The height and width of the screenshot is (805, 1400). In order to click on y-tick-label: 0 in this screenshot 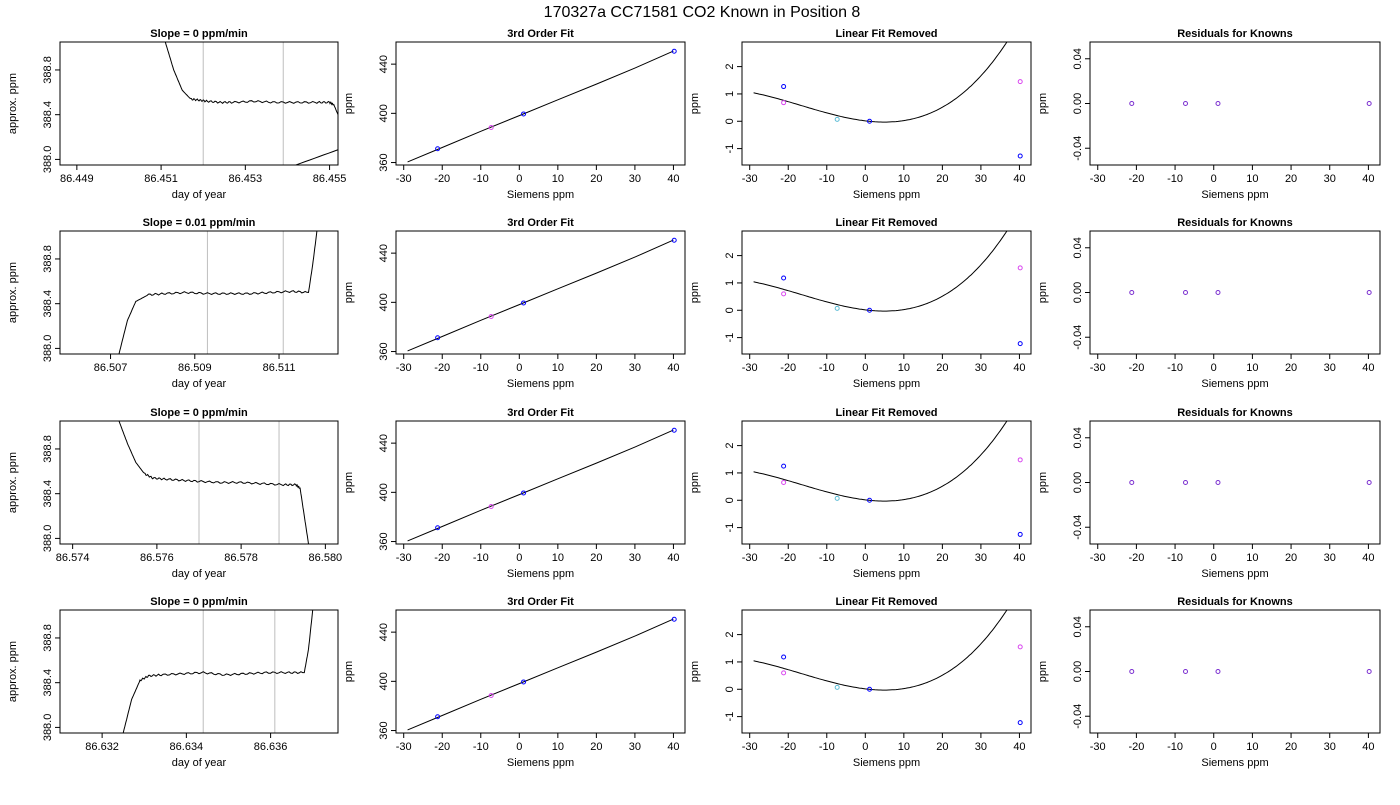, I will do `click(730, 310)`.